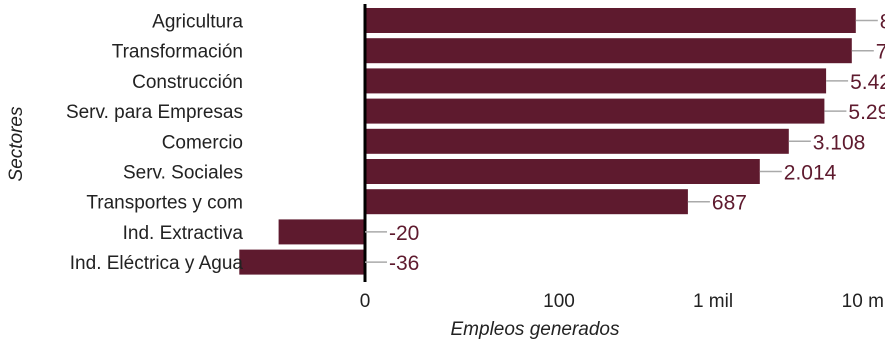  I want to click on category-label: Ind. Eléctrica y Agua, so click(157, 263).